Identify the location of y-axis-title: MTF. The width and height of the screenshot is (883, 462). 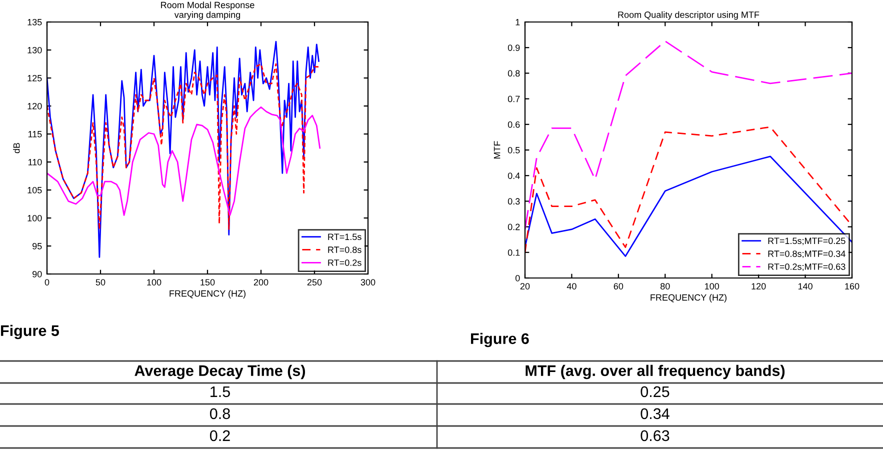
(497, 150).